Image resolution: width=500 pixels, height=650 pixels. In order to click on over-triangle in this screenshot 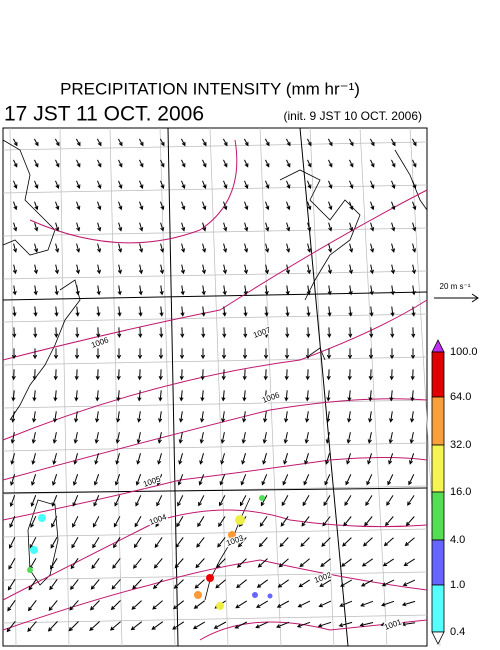, I will do `click(438, 346)`.